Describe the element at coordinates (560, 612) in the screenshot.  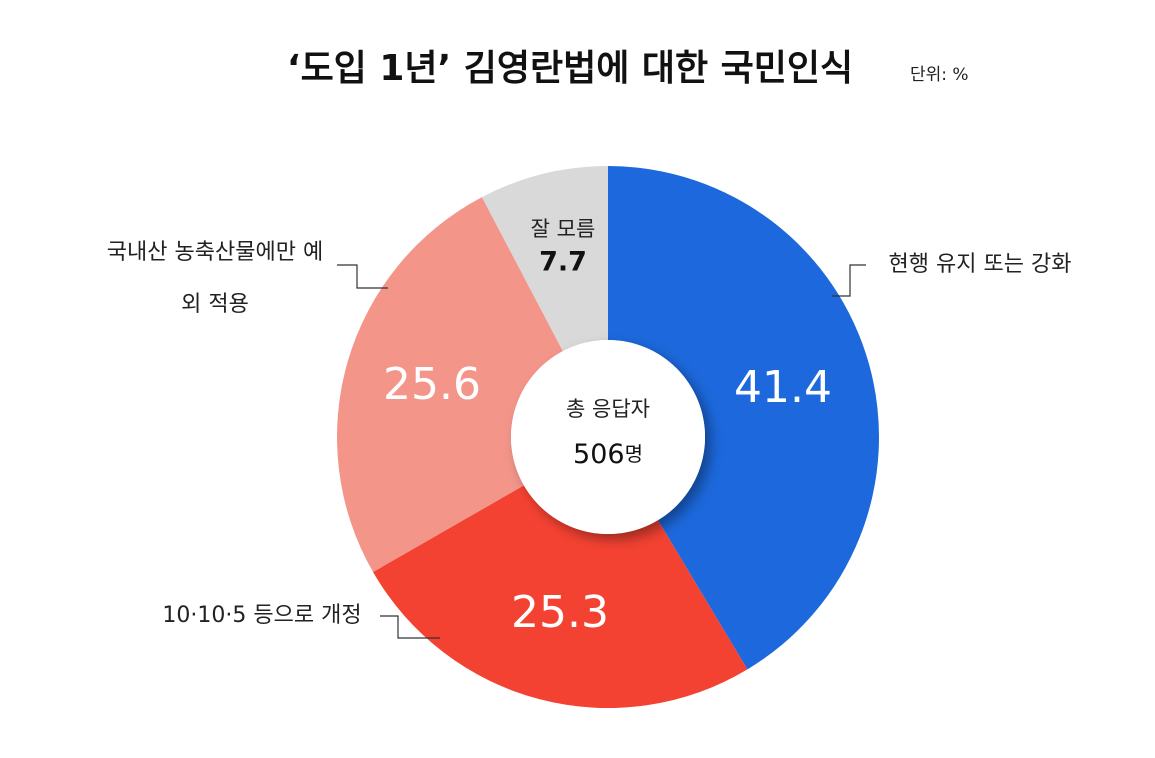
I see `value-label: 25.3` at that location.